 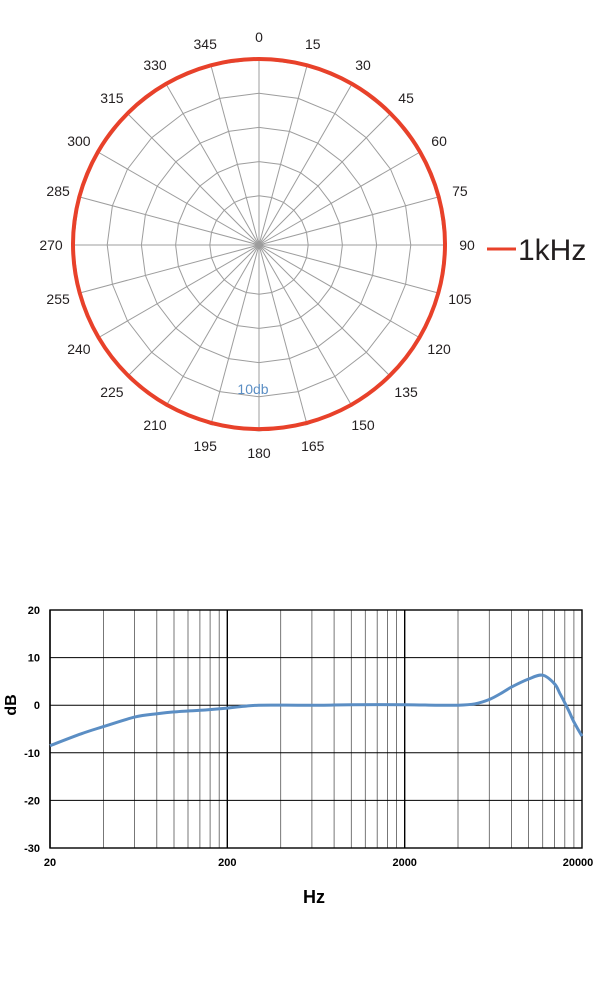 What do you see at coordinates (51, 245) in the screenshot?
I see `angle-label: 270` at bounding box center [51, 245].